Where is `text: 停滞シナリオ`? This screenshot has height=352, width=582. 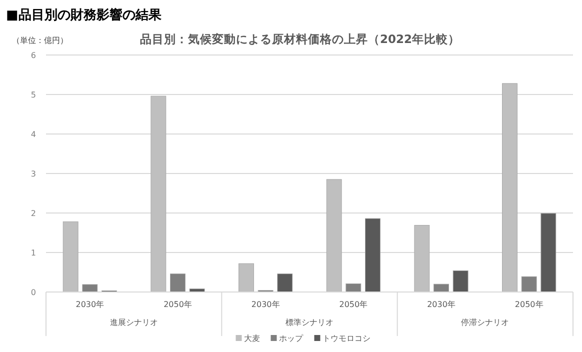 text: 停滞シナリオ is located at coordinates (485, 322).